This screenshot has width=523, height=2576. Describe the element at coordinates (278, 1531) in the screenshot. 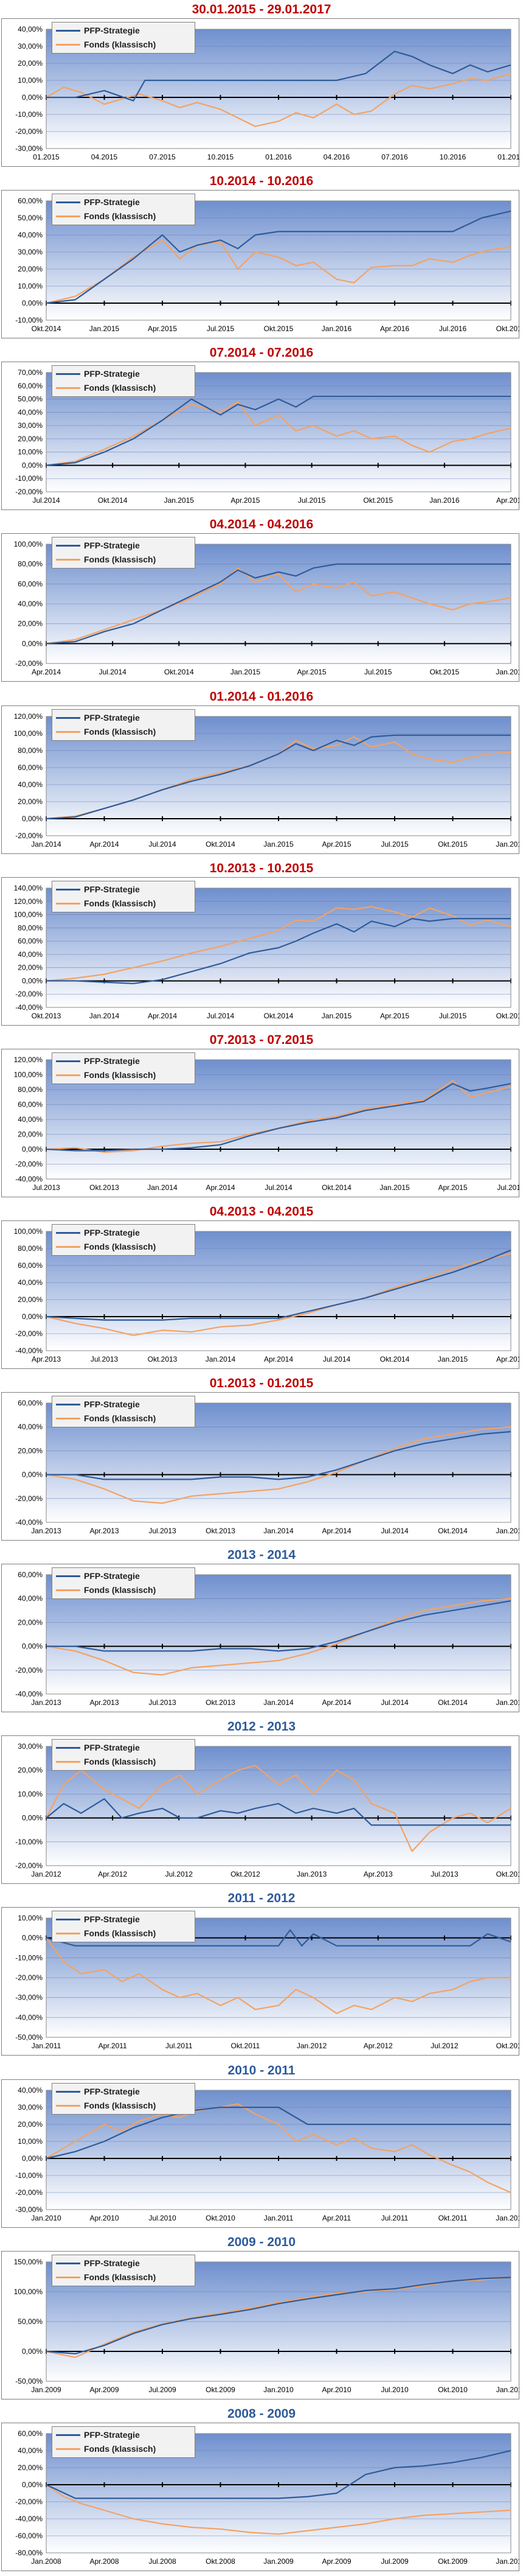

I see `x-tick-label: Jan.2014` at that location.